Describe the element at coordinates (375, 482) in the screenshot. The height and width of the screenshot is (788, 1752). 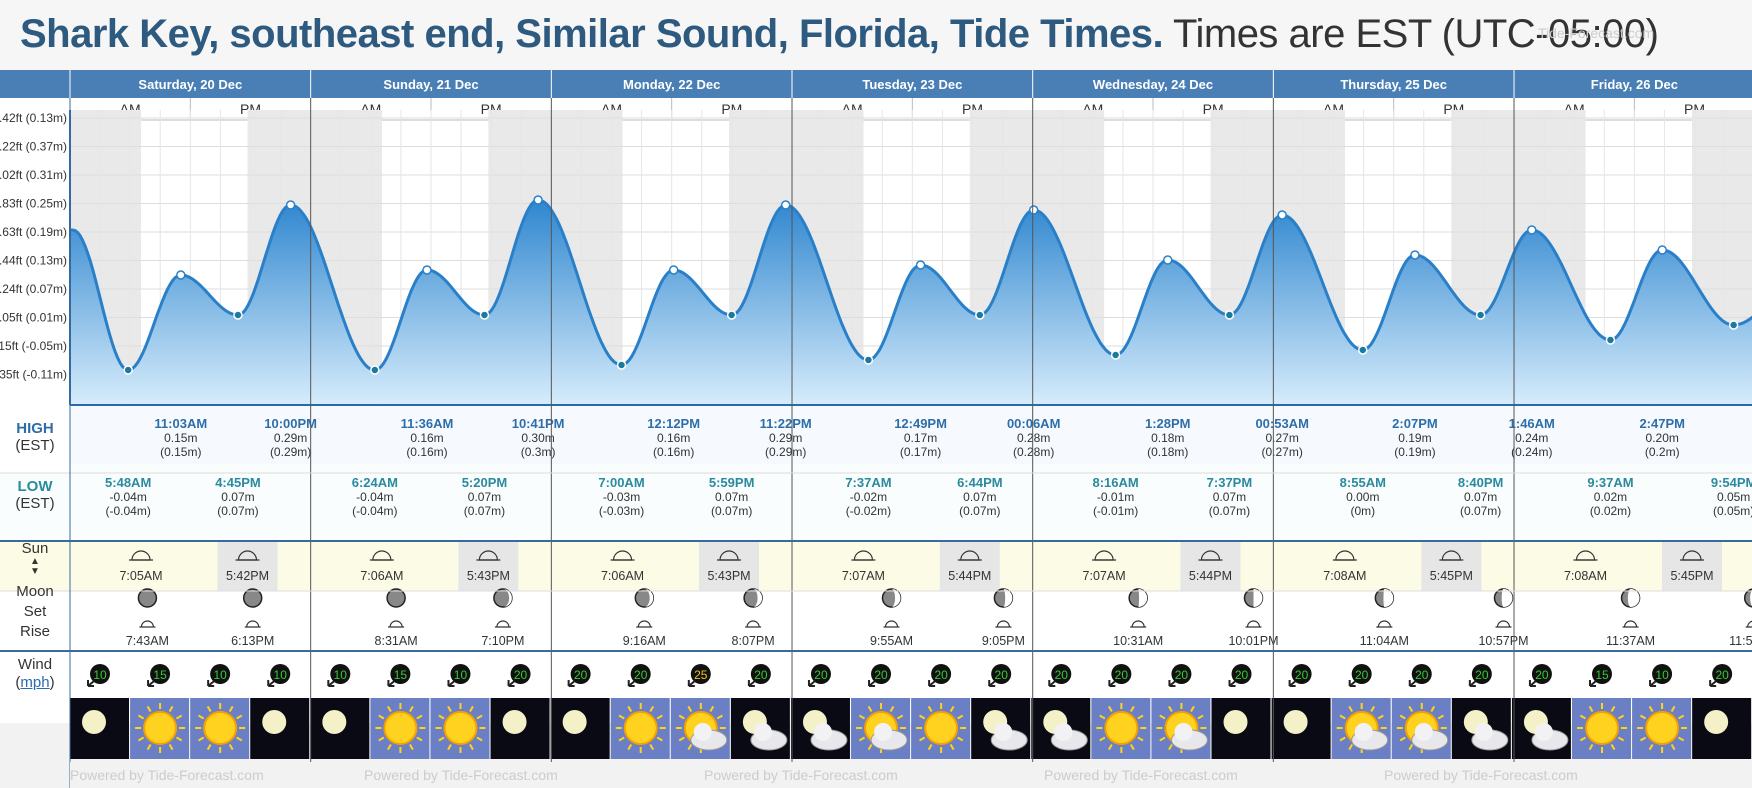
I see `low-time: 6:24AM` at that location.